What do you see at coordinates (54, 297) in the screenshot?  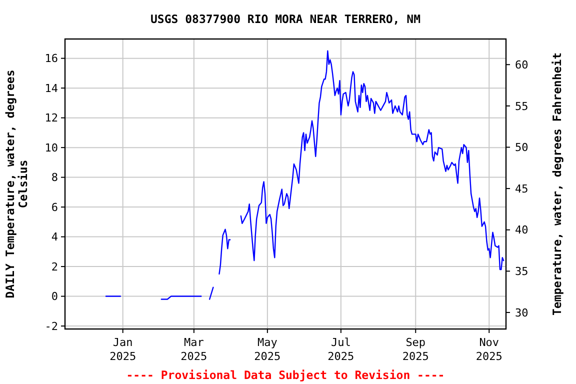 I see `y-tick-label: 0` at bounding box center [54, 297].